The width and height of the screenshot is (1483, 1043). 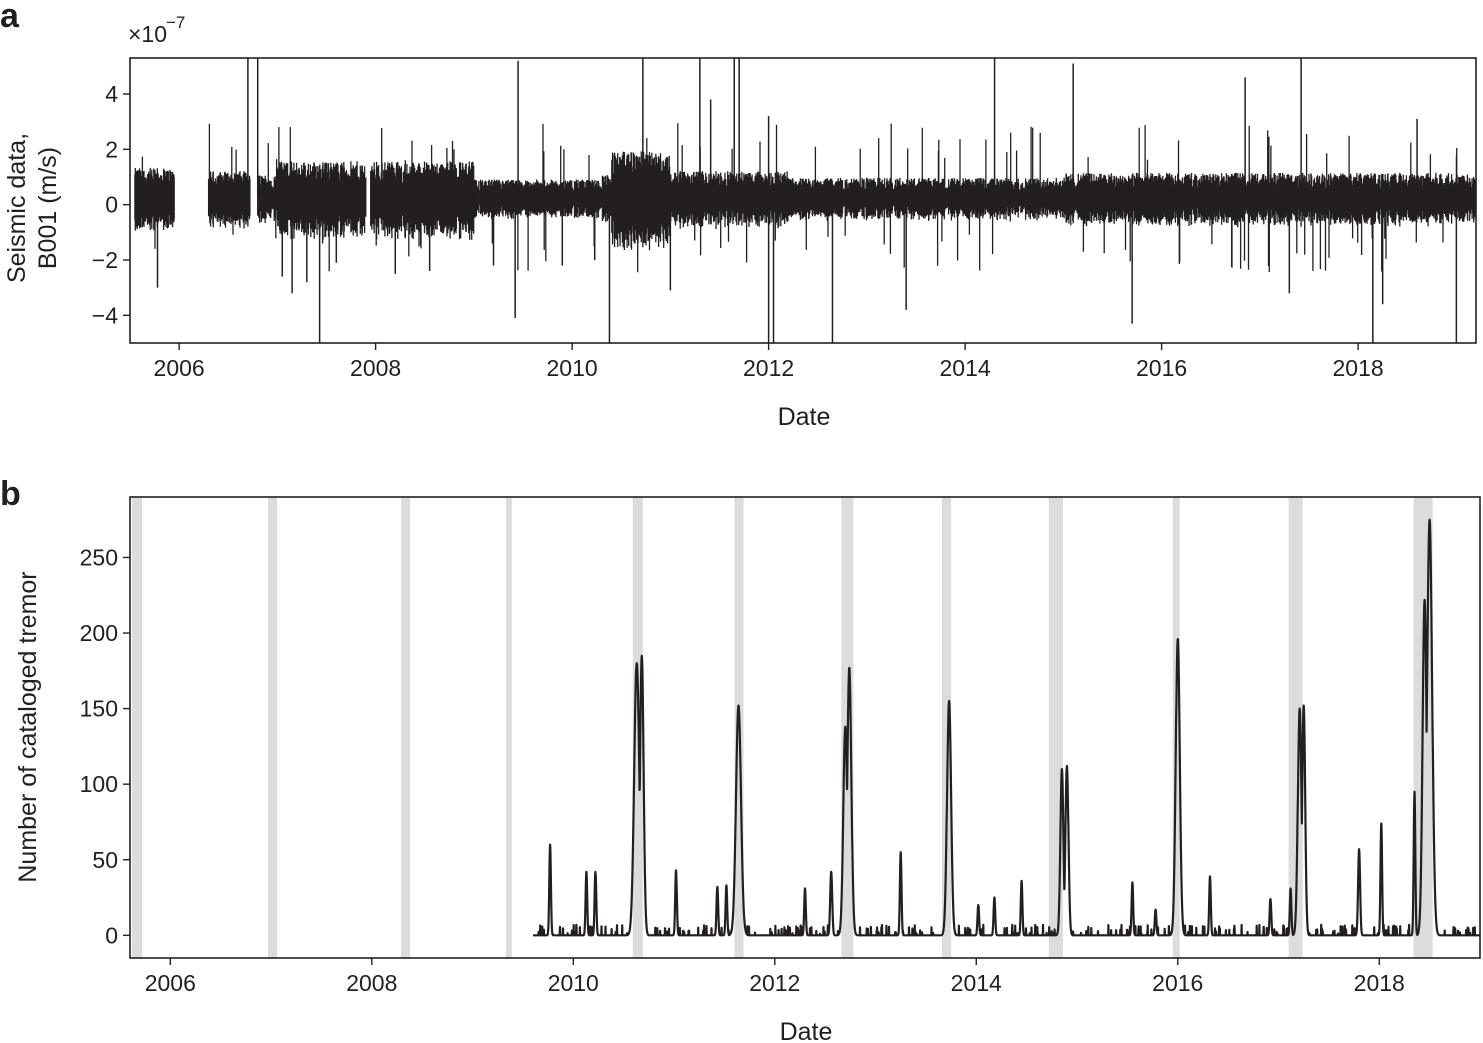 What do you see at coordinates (371, 983) in the screenshot?
I see `panel-b-x-tick-label: 2008` at bounding box center [371, 983].